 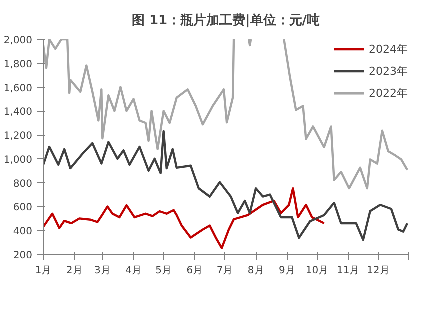 What do you see at coordinates (164, 271) in the screenshot?
I see `x-tick-label: 5月` at bounding box center [164, 271].